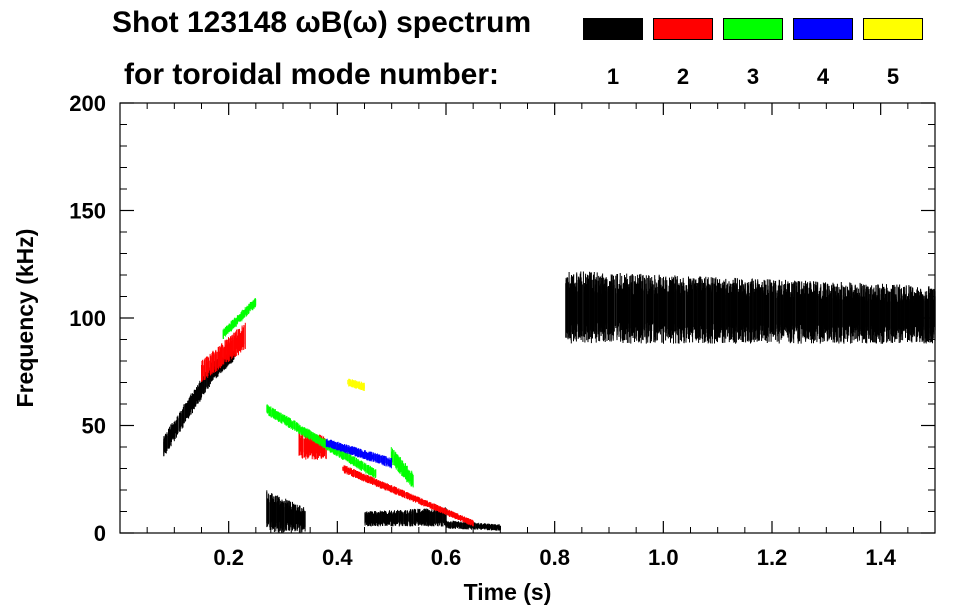 The width and height of the screenshot is (963, 615). I want to click on y-tick-label: 0, so click(100, 533).